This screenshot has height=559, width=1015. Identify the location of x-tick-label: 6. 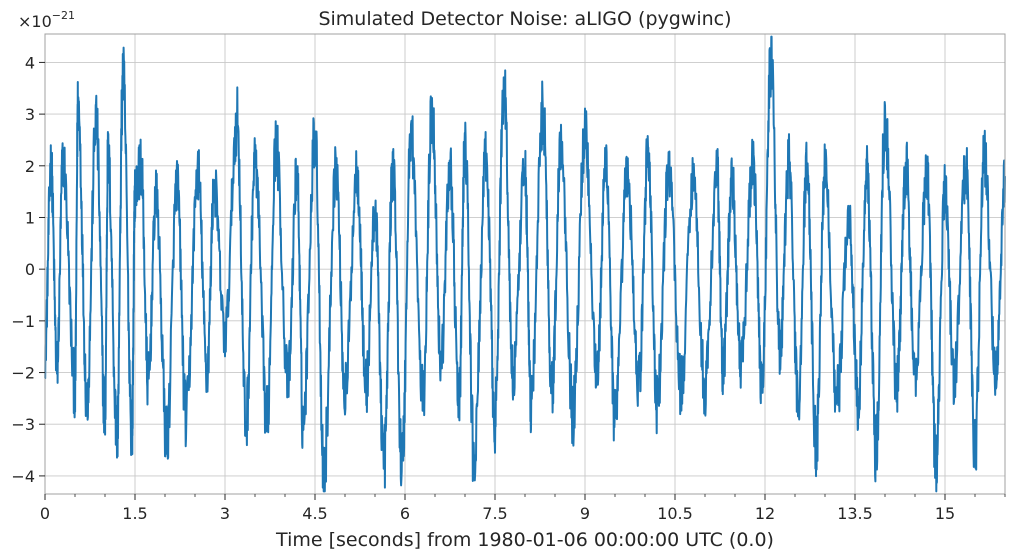
(405, 513).